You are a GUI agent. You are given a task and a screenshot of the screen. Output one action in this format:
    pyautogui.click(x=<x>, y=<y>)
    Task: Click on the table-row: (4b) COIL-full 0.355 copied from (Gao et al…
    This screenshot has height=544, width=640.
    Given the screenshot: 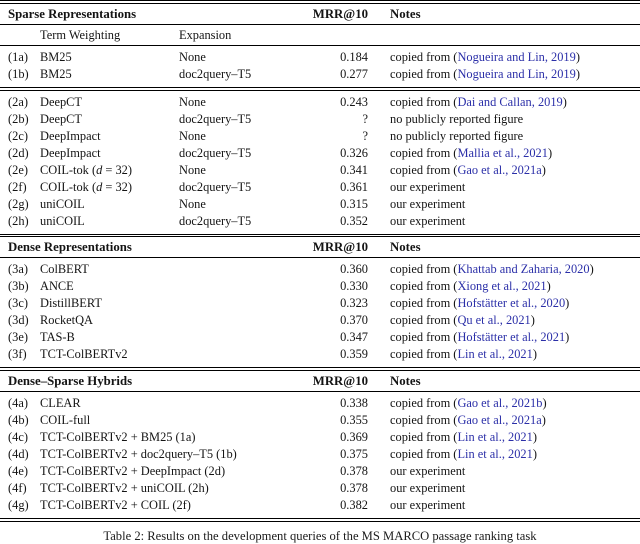 What is the action you would take?
    pyautogui.click(x=320, y=420)
    